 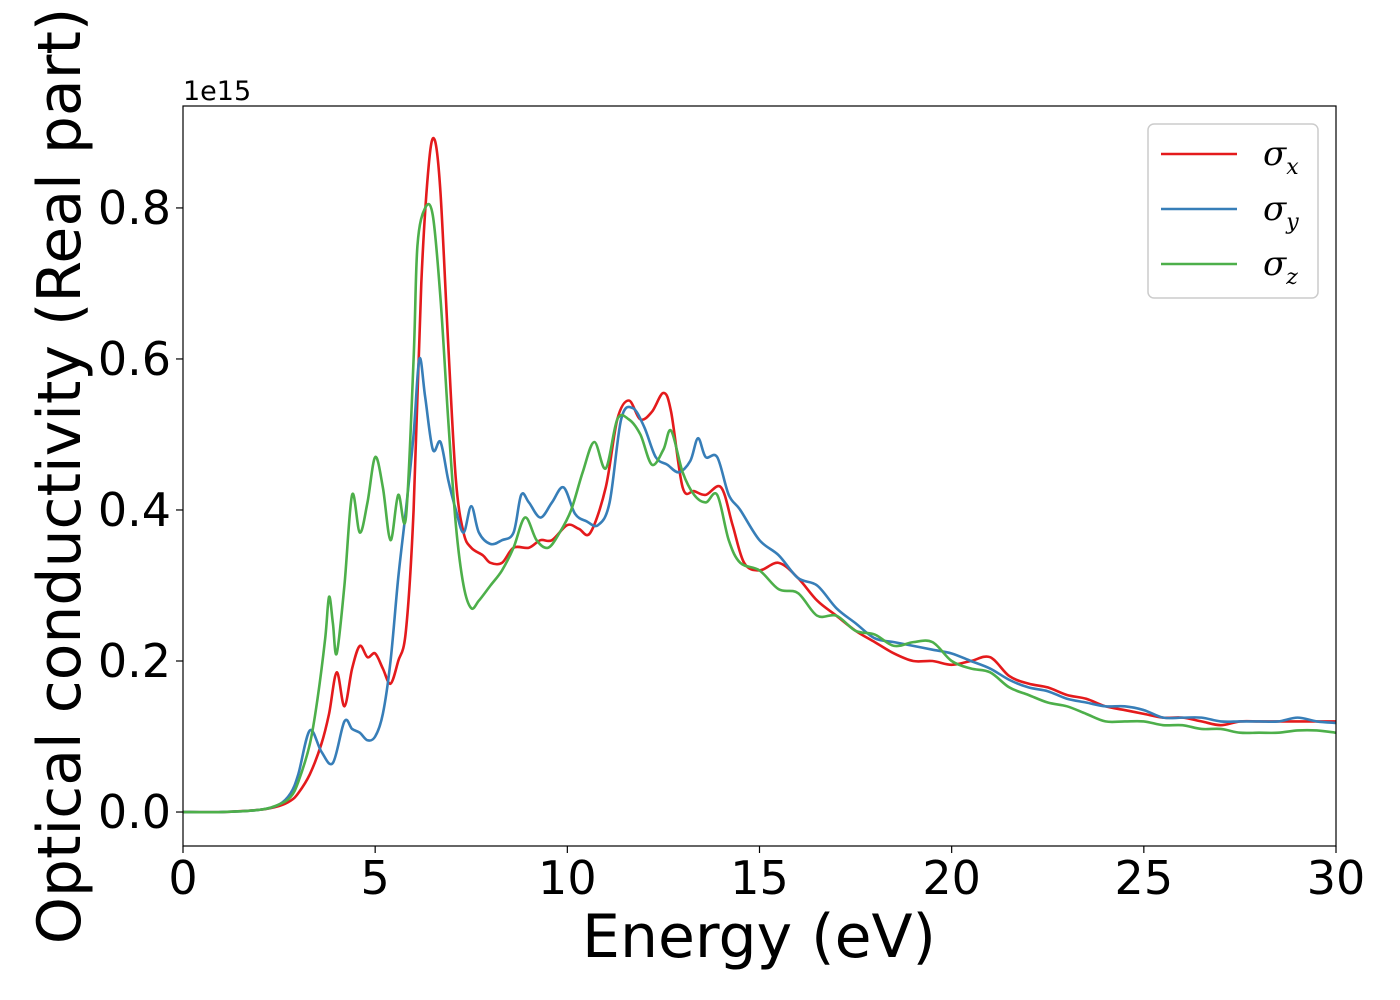 What do you see at coordinates (375, 878) in the screenshot?
I see `x-tick-label: 5` at bounding box center [375, 878].